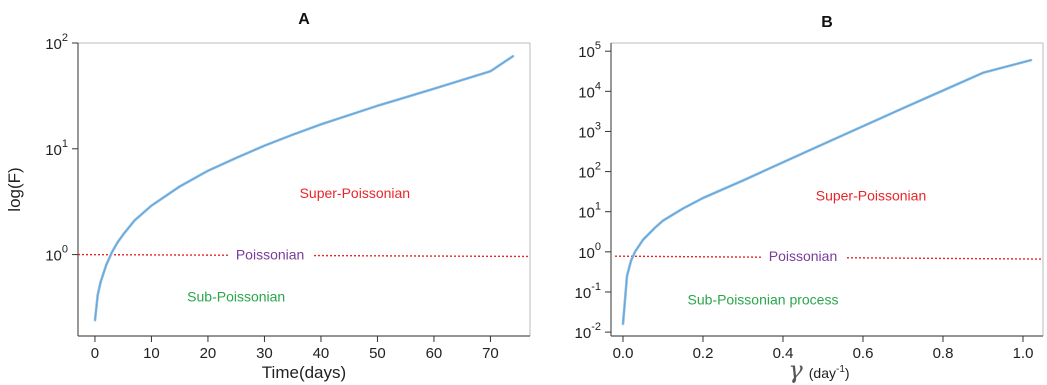  I want to click on x-tick-label: 0.6, so click(863, 353).